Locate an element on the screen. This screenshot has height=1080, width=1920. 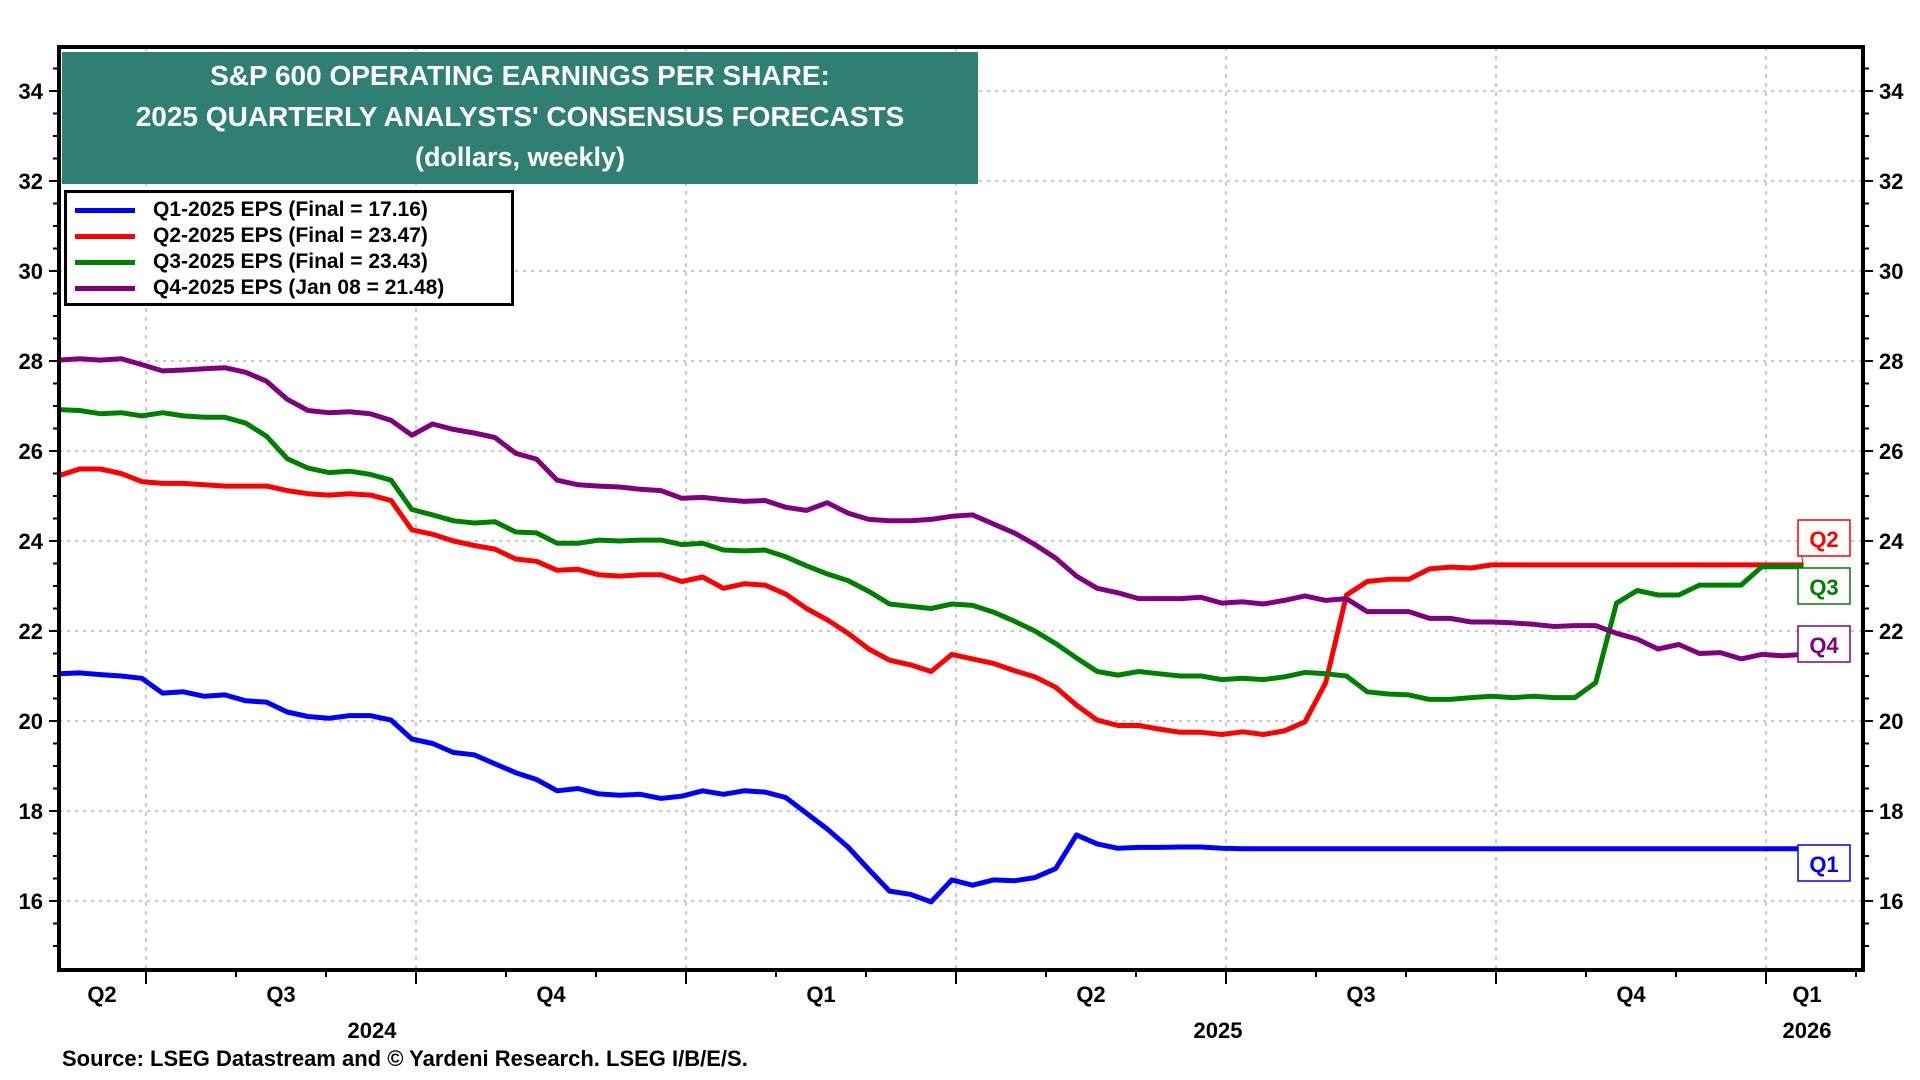
legend-item-q3: Q3-2025 EPS (Final = 23.43) is located at coordinates (289, 262).